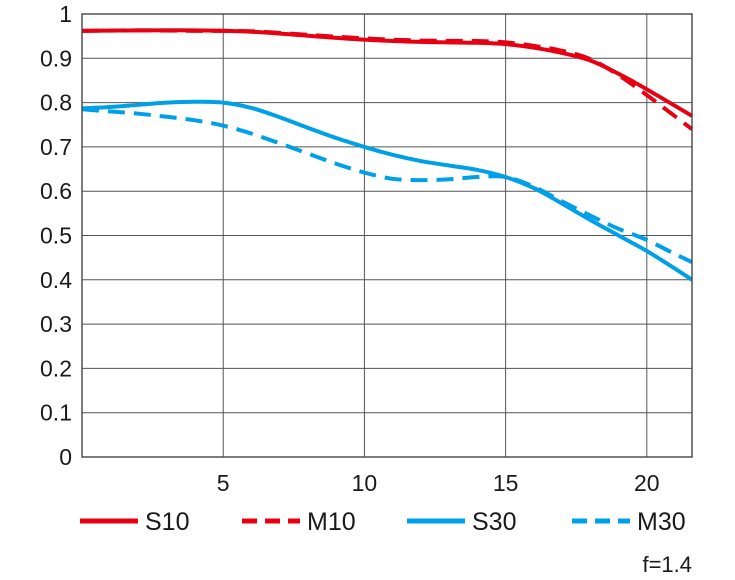  Describe the element at coordinates (56, 147) in the screenshot. I see `y-tick-label: 0.7` at that location.